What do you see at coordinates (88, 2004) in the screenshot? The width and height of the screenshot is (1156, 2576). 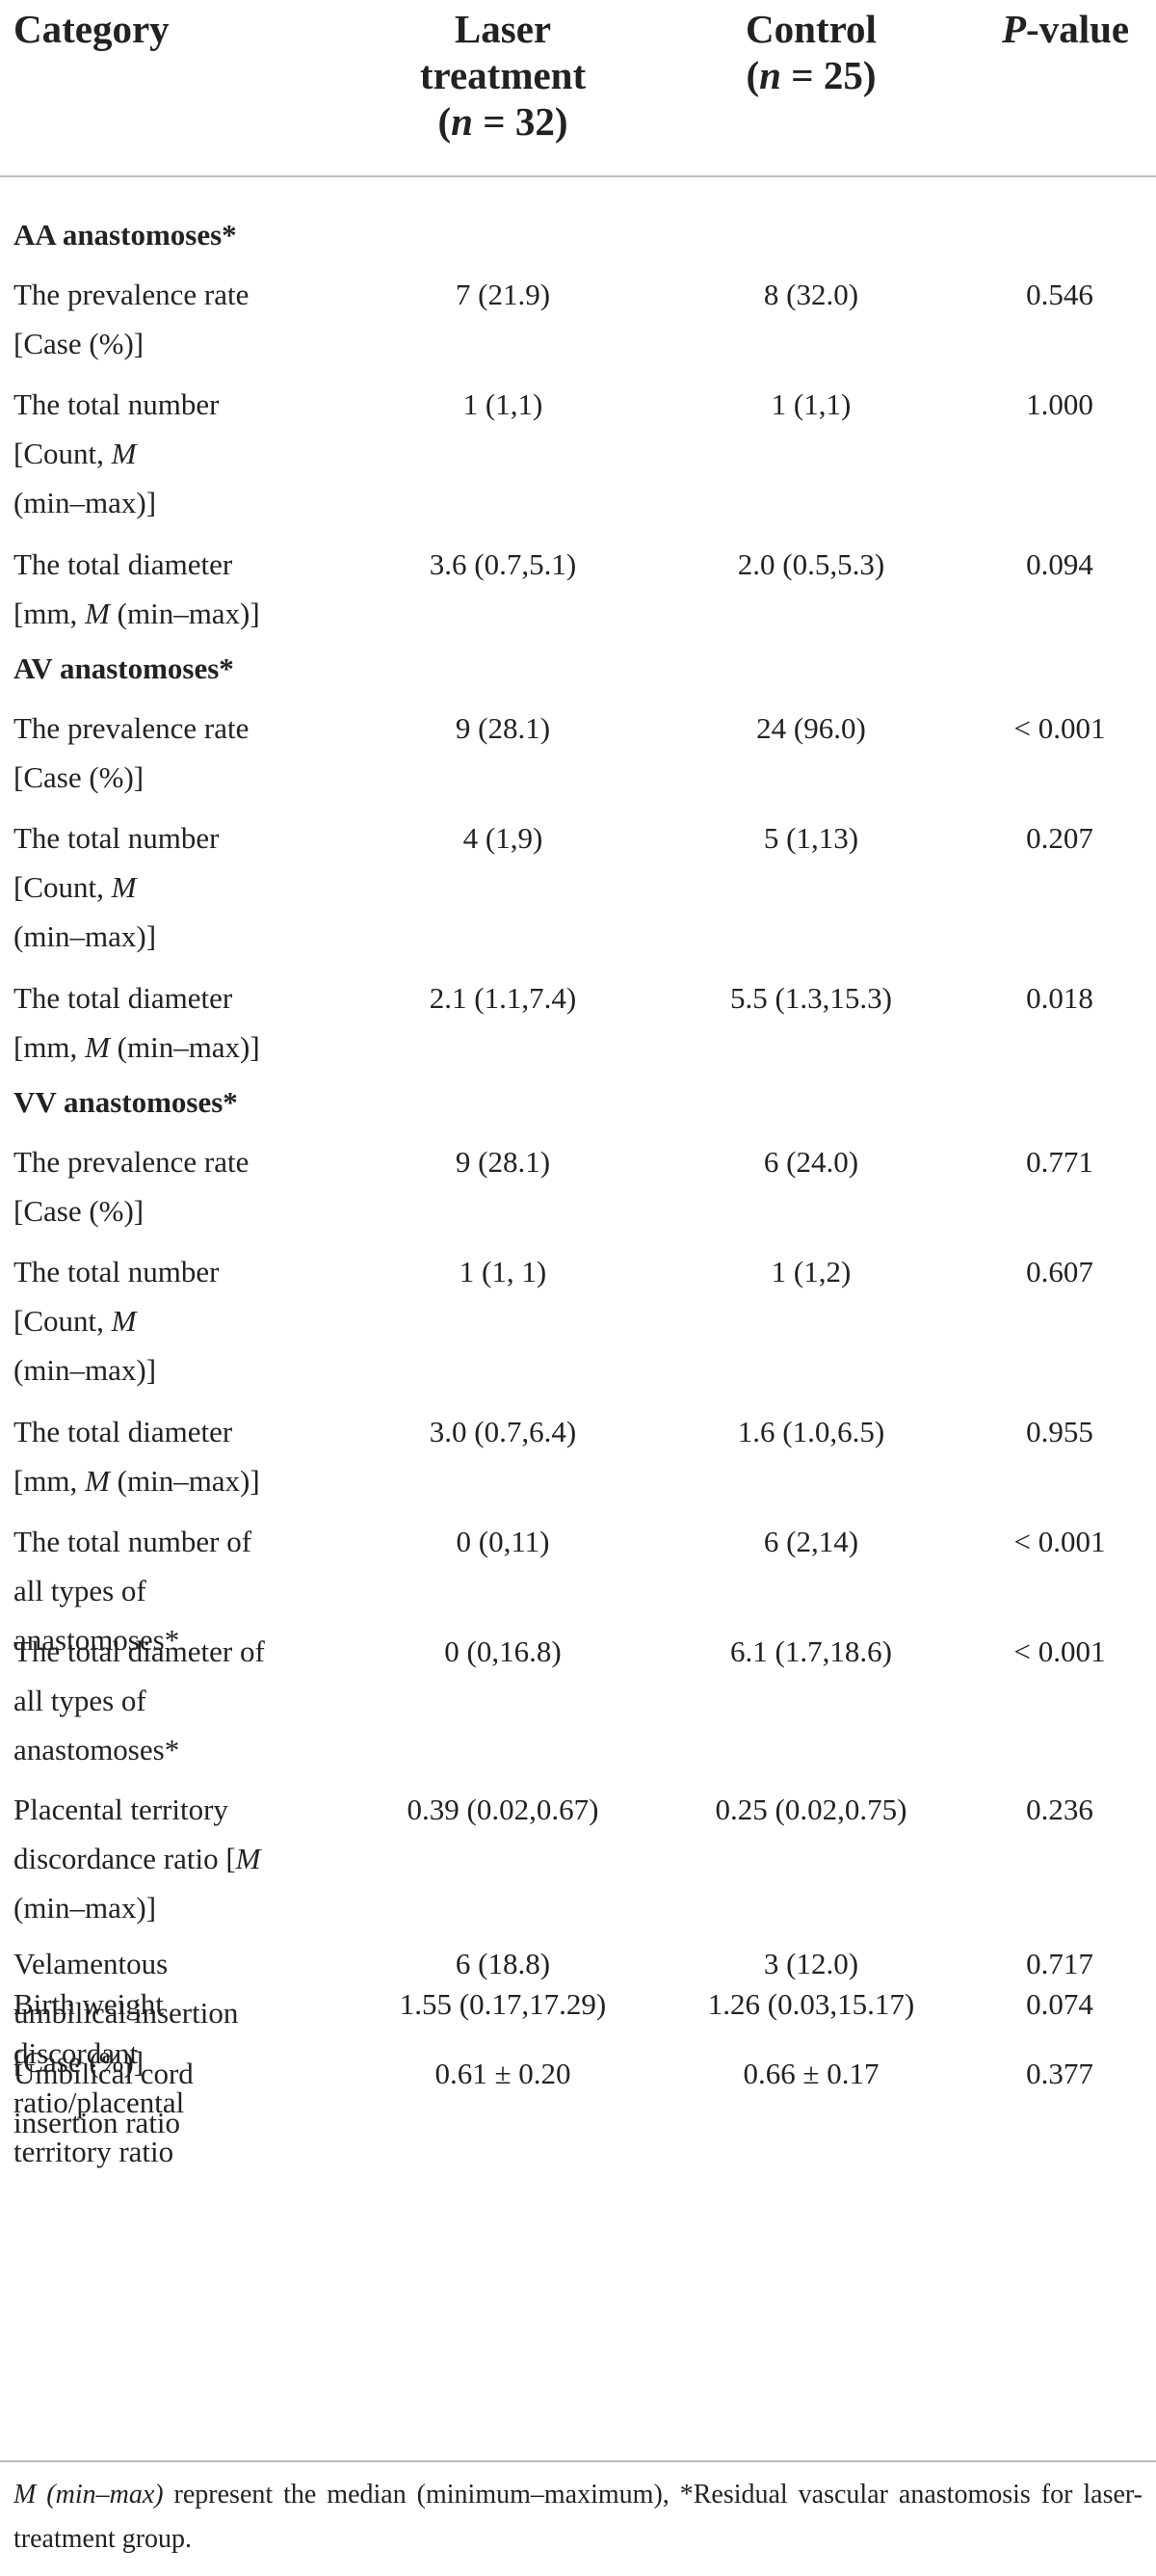 I see `row-label-line: Birth weight` at bounding box center [88, 2004].